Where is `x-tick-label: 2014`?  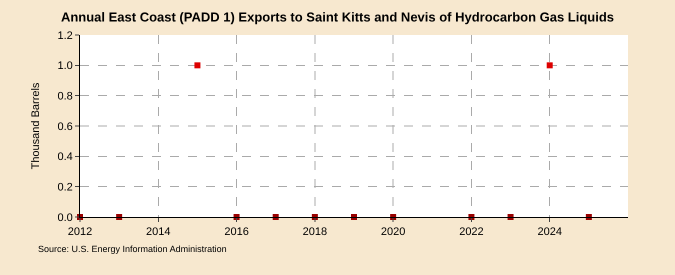
x-tick-label: 2014 is located at coordinates (158, 232).